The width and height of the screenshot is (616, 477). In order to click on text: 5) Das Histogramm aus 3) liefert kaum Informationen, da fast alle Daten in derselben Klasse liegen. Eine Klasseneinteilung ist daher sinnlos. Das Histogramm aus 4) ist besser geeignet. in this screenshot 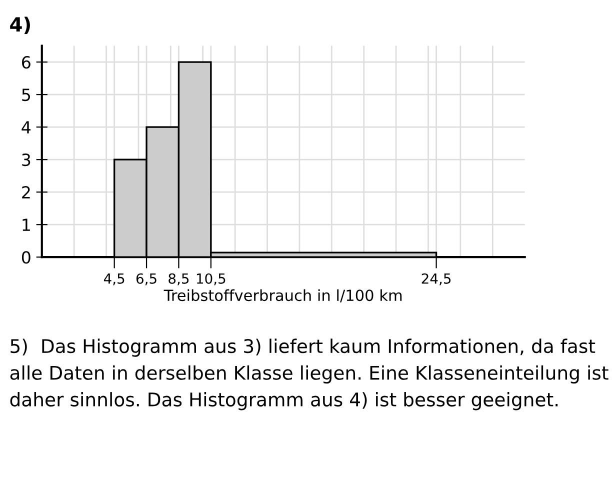, I will do `click(309, 374)`.